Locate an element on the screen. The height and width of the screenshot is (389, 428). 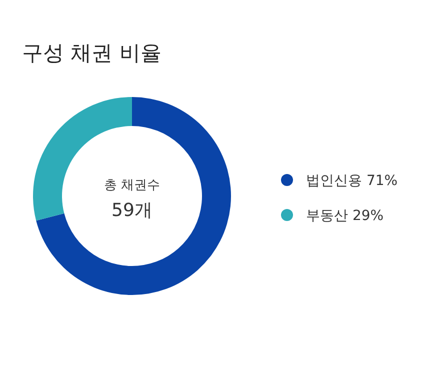
annotation: 59개 is located at coordinates (132, 210).